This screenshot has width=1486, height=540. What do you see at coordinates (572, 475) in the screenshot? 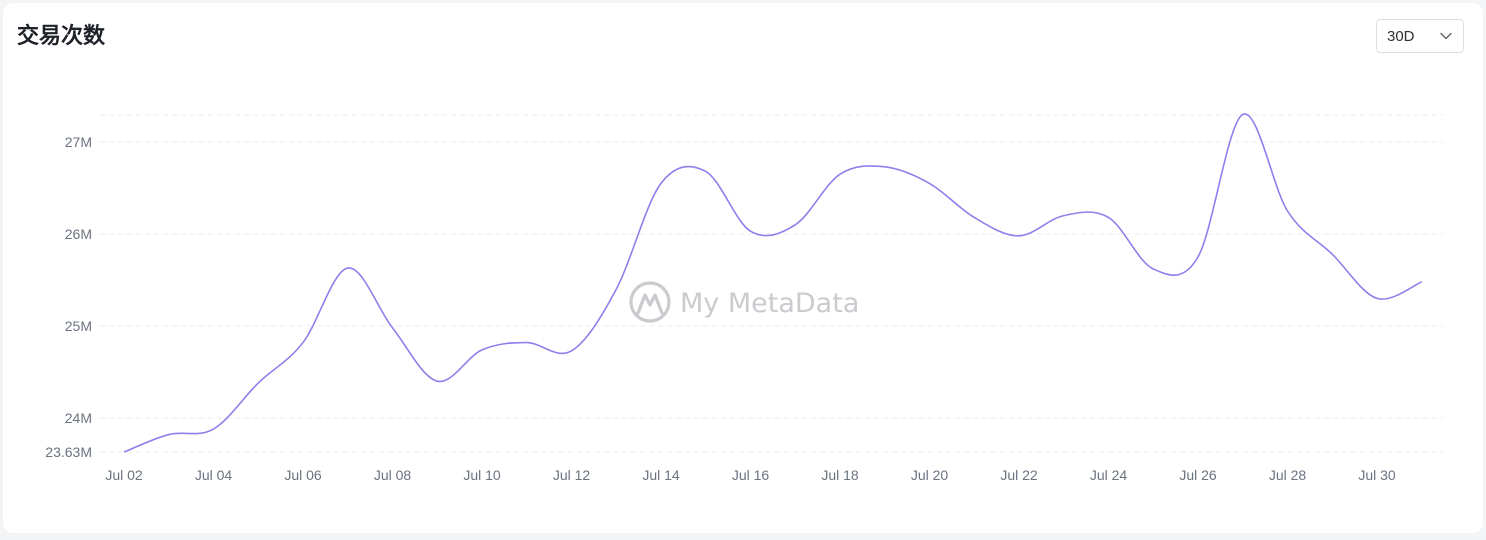
I see `x-tick-label: Jul 12` at bounding box center [572, 475].